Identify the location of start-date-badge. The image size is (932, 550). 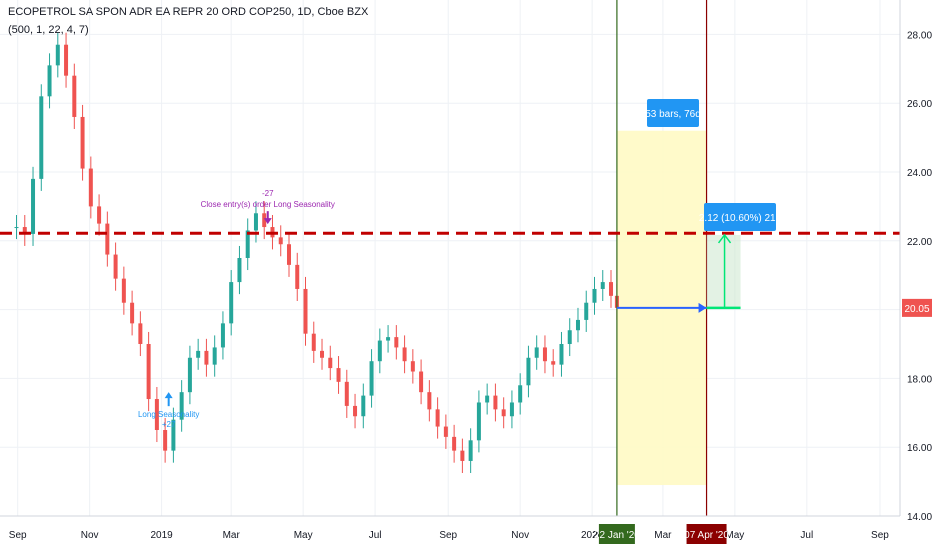
(616, 534).